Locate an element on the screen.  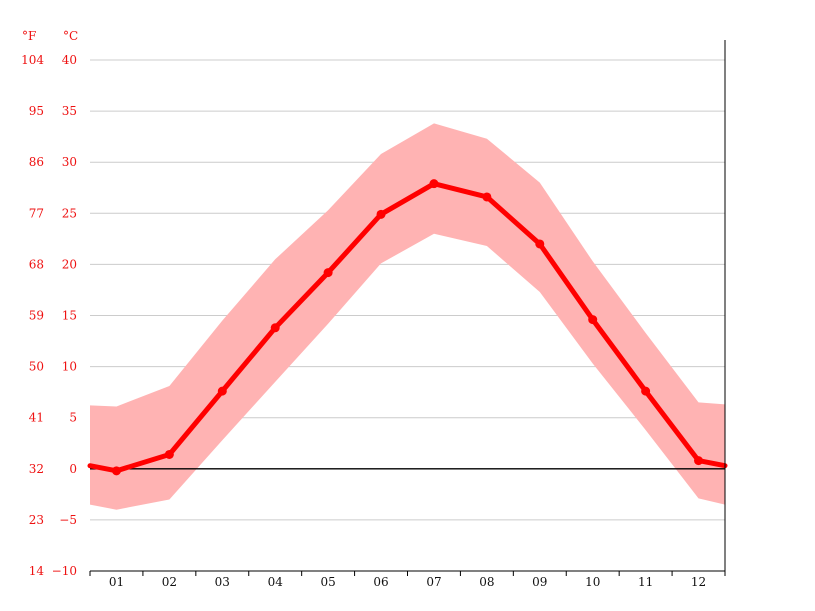
y-axis-fahrenheit-ticks: 104 95 86 77 68 59 50 41 32 23 14 is located at coordinates (32, 315).